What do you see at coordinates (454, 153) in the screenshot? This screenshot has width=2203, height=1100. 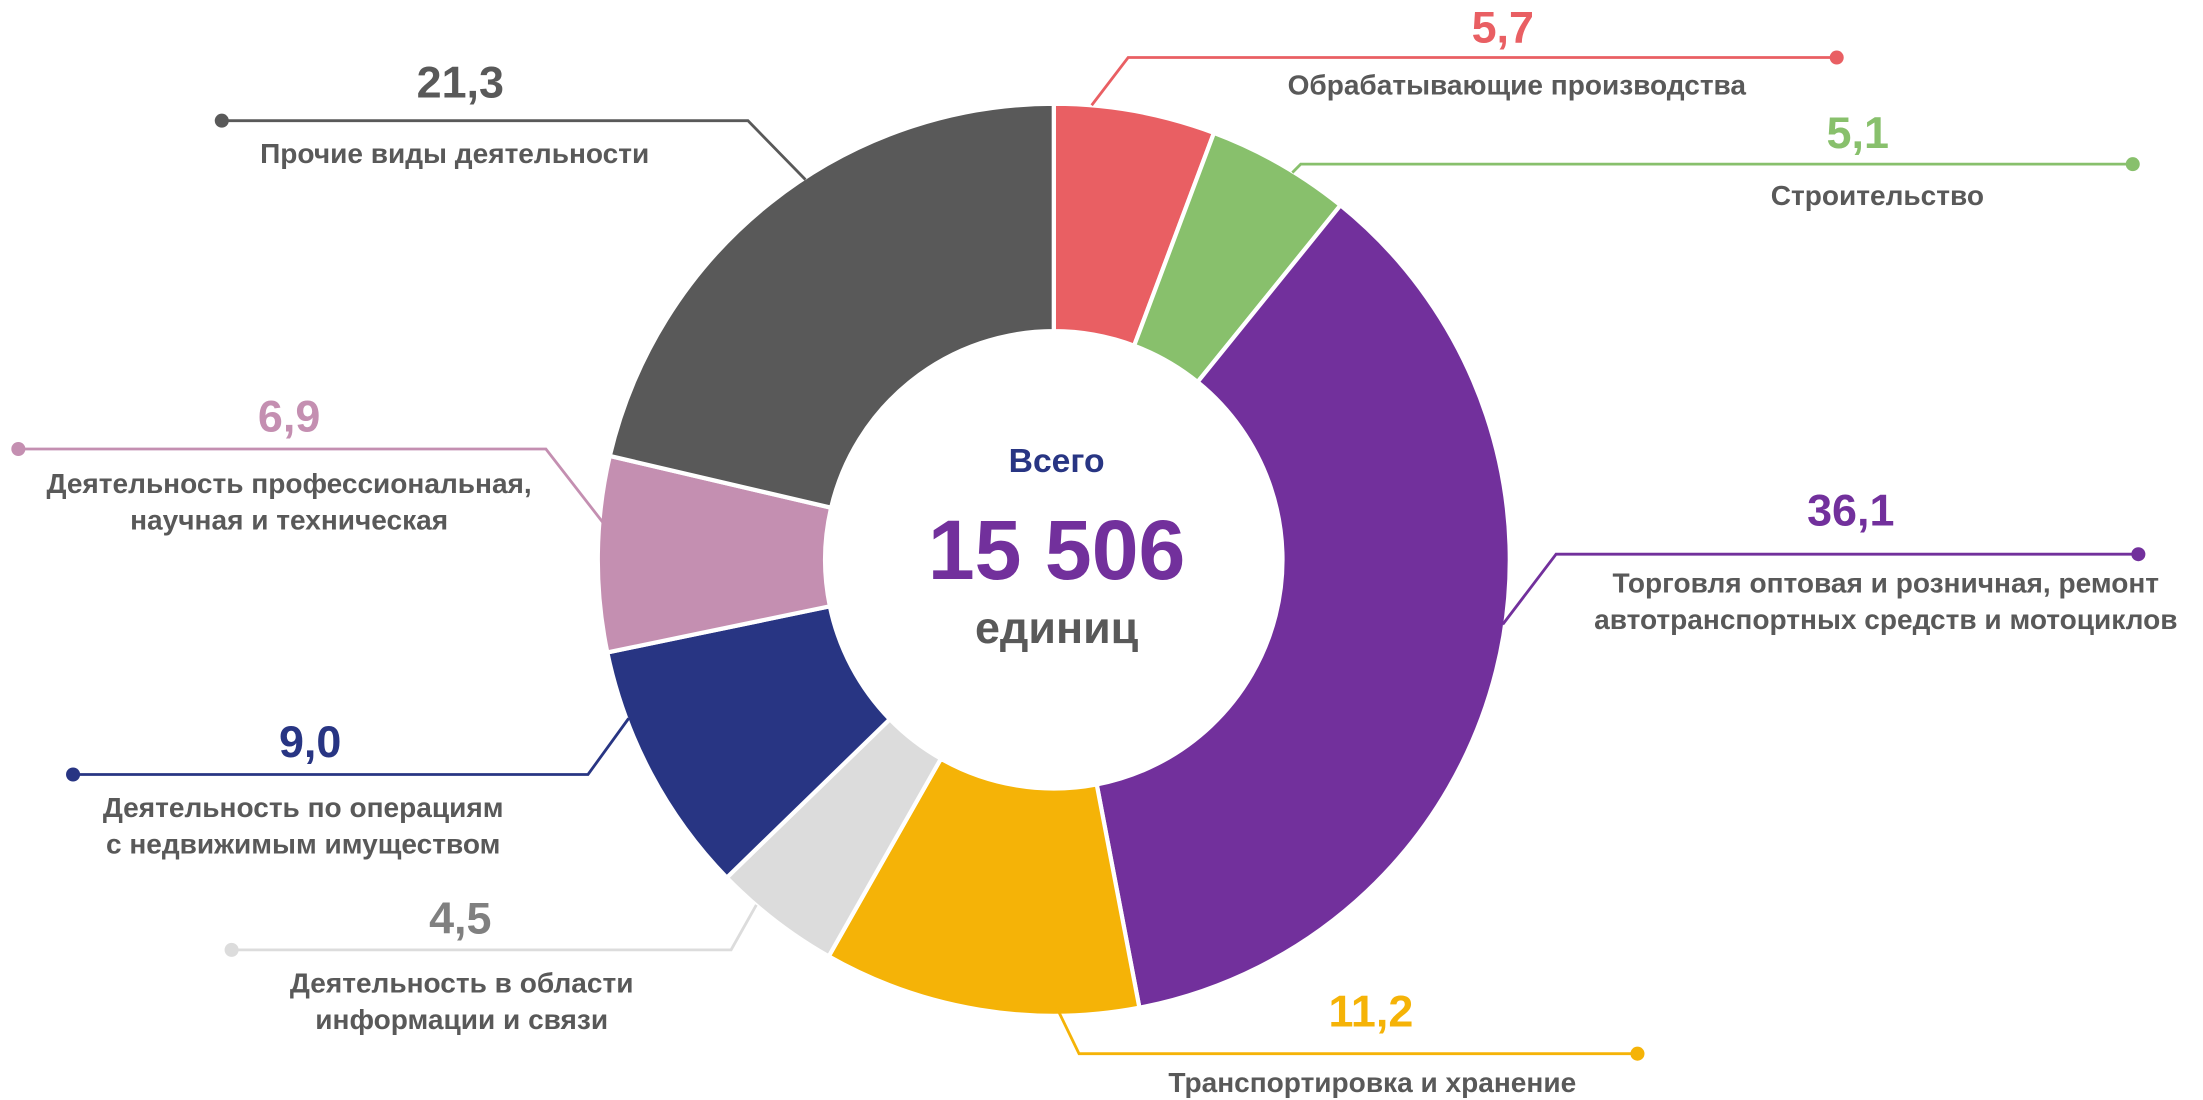 I see `category-label: Прочие виды деятельности` at bounding box center [454, 153].